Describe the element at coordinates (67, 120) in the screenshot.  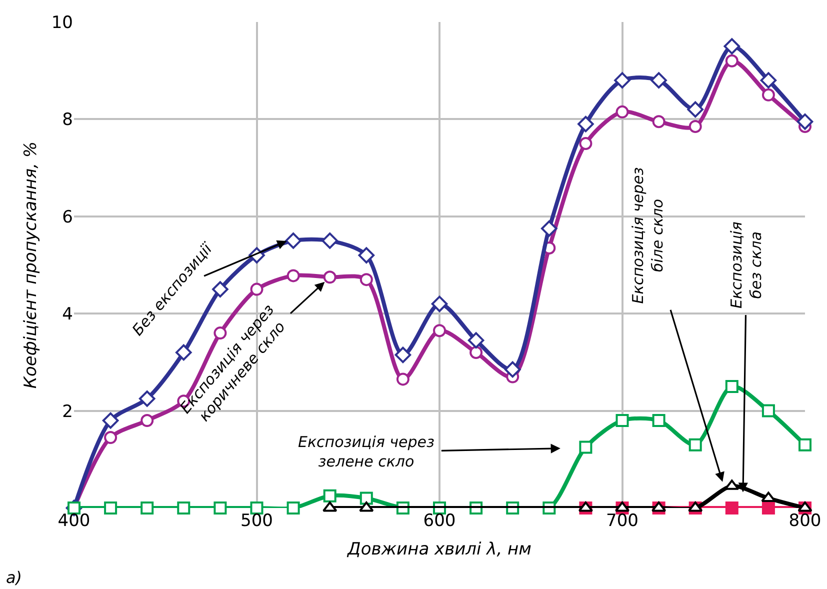
I see `y-tick-label: 8` at that location.